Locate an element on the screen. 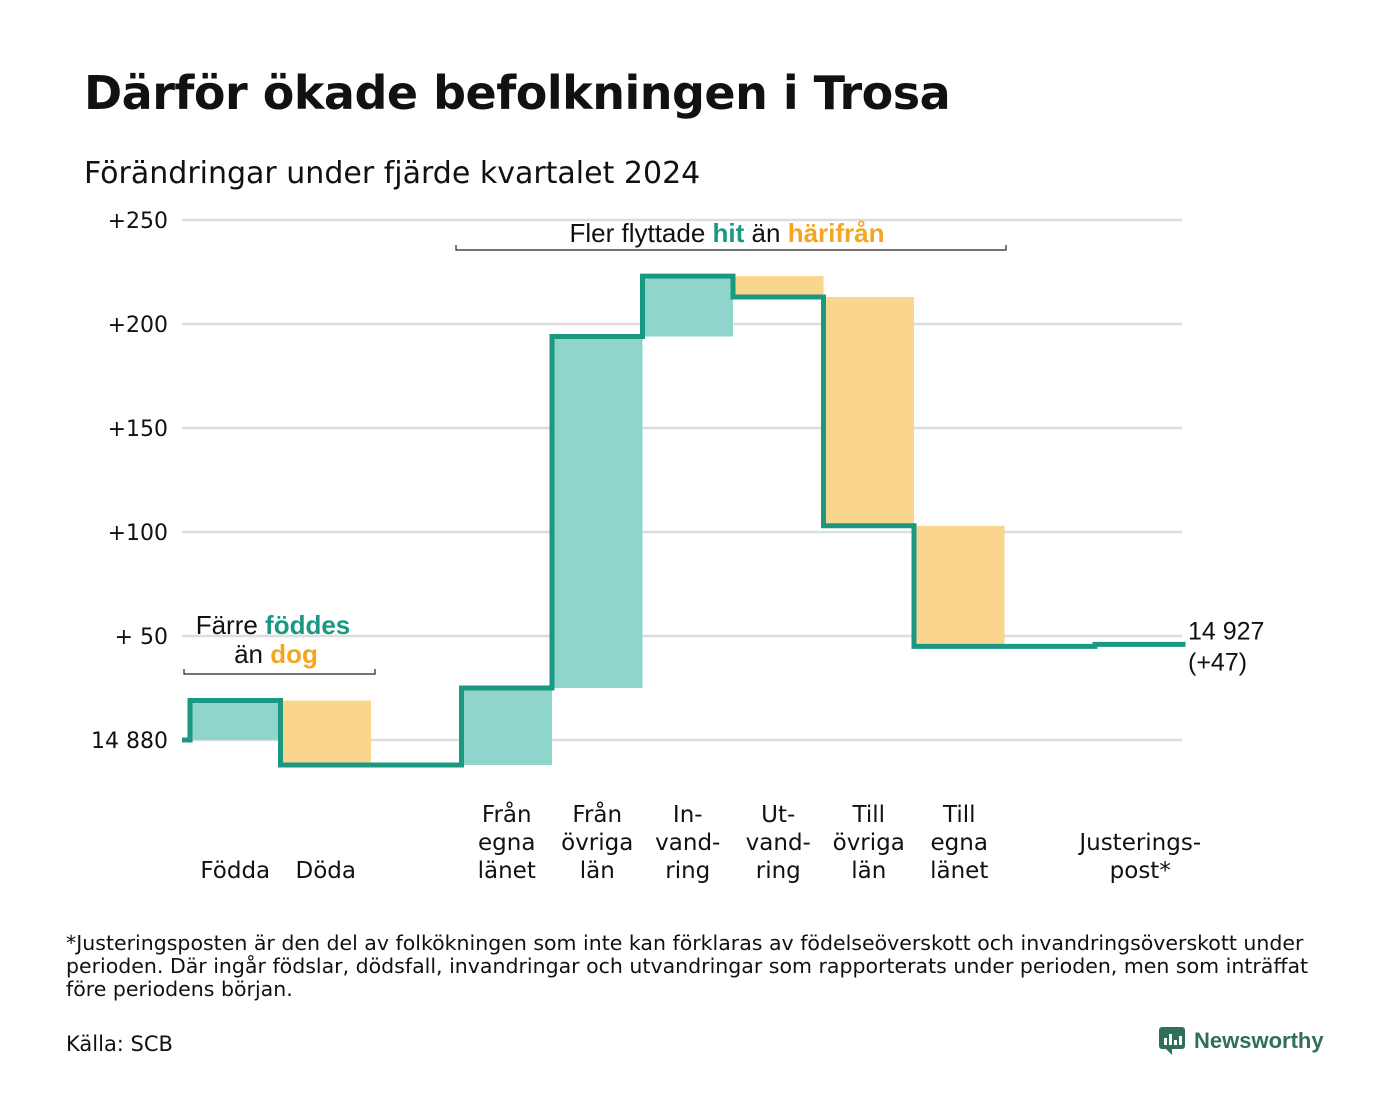 The image size is (1400, 1120). source-label: Källa: SCB is located at coordinates (119, 1044).